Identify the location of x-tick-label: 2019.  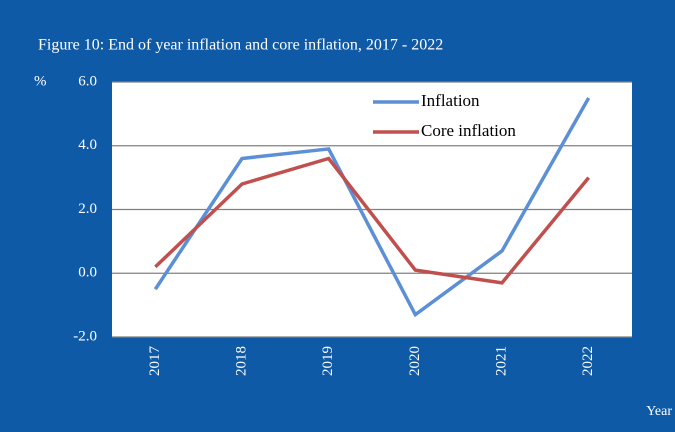
(328, 361).